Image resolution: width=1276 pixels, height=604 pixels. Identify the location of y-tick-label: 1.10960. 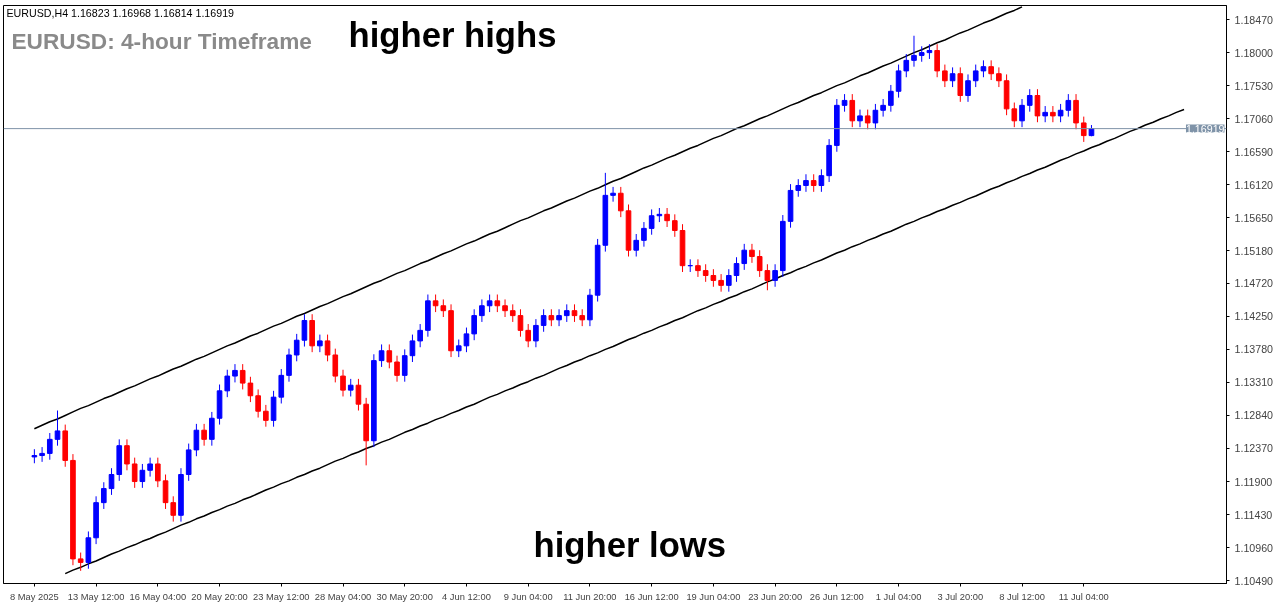
(1254, 547).